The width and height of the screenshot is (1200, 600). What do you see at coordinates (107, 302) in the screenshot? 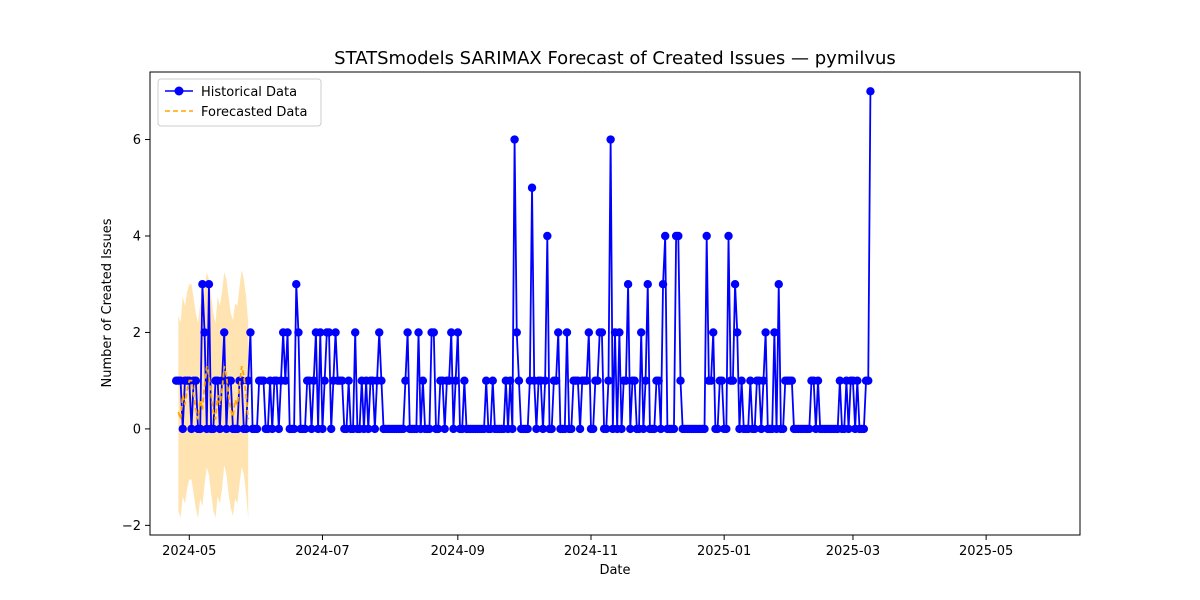
I see `y-axis-label: Number of Created Issues` at bounding box center [107, 302].